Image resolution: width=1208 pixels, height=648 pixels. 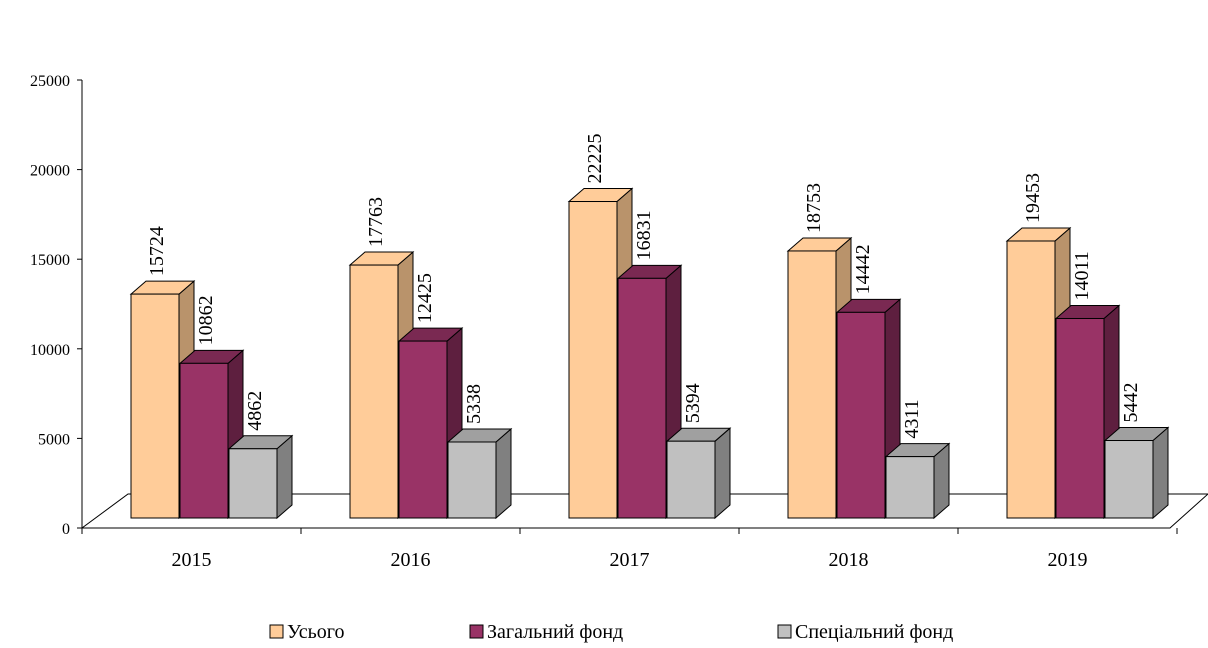 I want to click on legend-item: Спеціальний фонд, so click(x=865, y=632).